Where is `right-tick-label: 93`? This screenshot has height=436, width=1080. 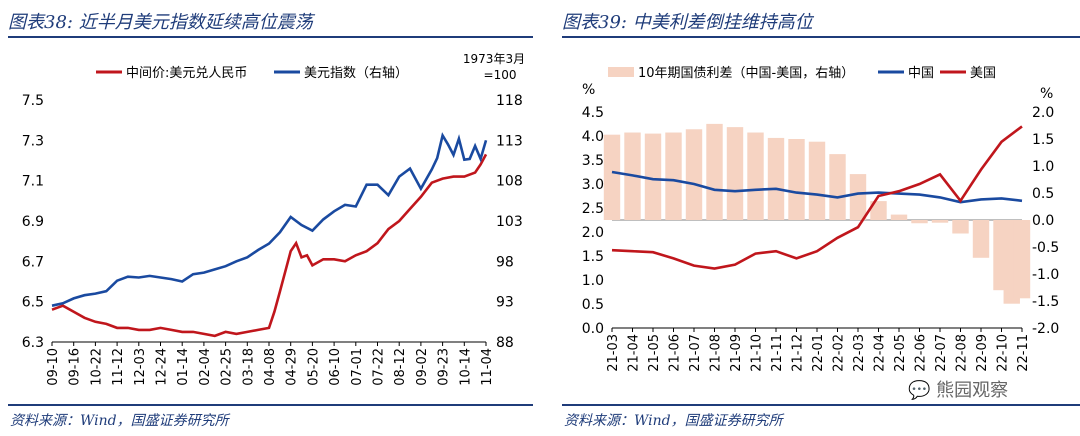
right-tick-label: 93 is located at coordinates (505, 303).